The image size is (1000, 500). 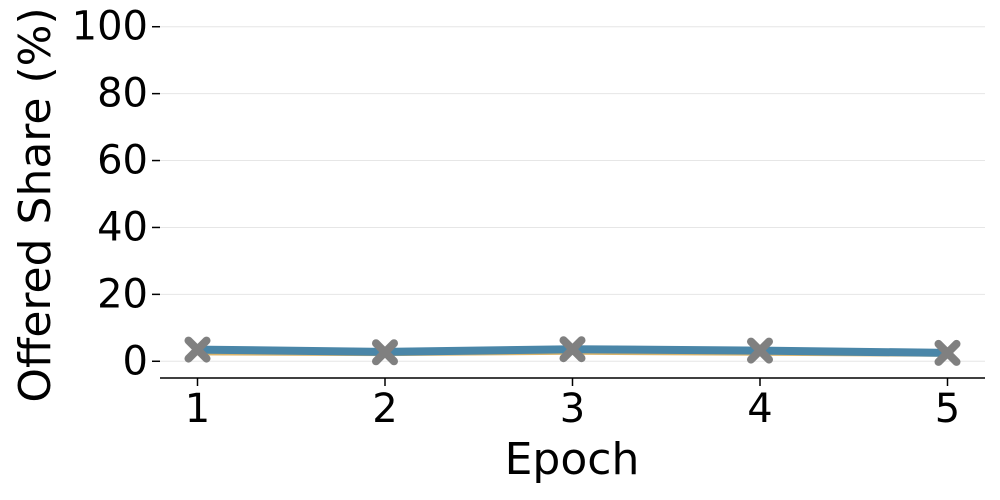 I want to click on y-tick-label: 20, so click(x=122, y=294).